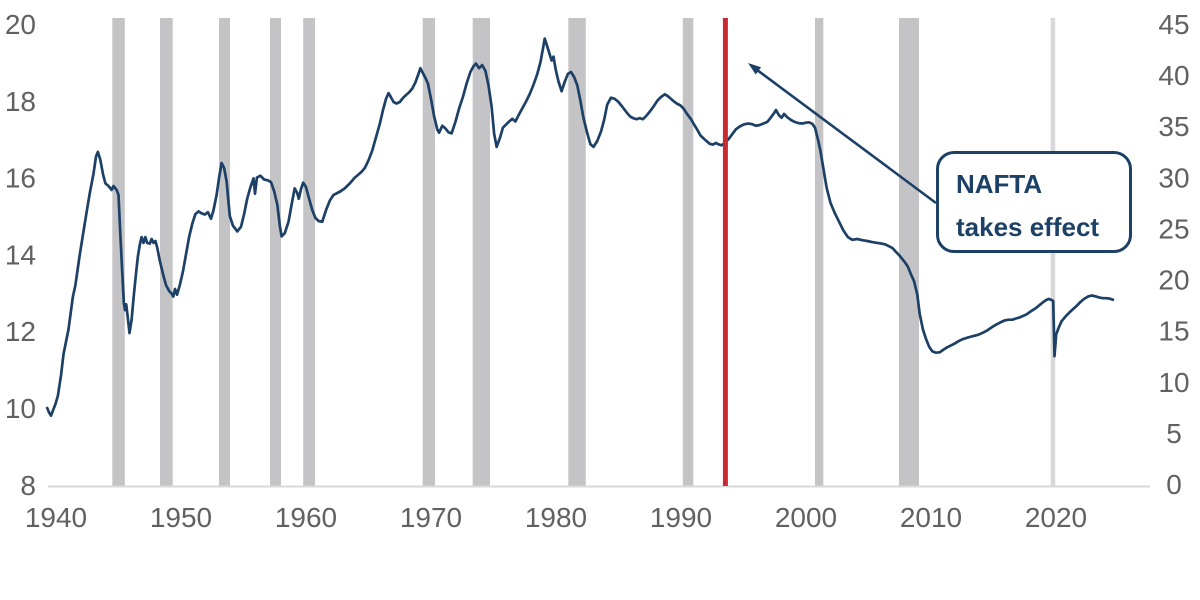  Describe the element at coordinates (431, 517) in the screenshot. I see `x-axis-tick-1970: 1970` at that location.